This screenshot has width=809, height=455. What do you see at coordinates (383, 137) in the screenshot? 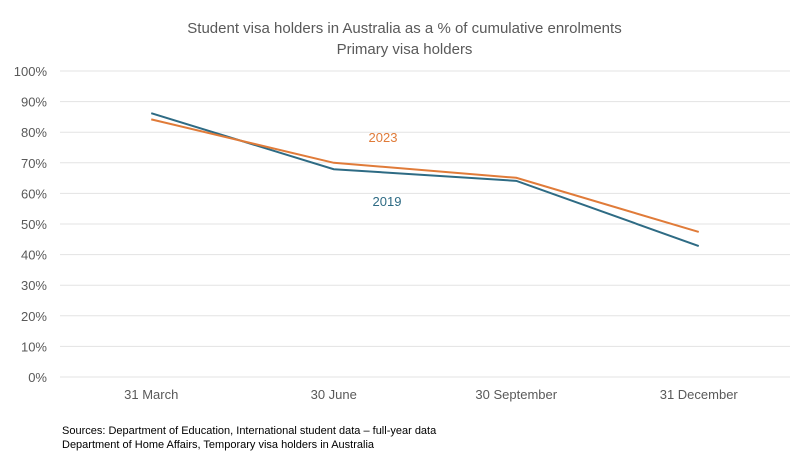
I see `series-label-2023: 2023` at bounding box center [383, 137].